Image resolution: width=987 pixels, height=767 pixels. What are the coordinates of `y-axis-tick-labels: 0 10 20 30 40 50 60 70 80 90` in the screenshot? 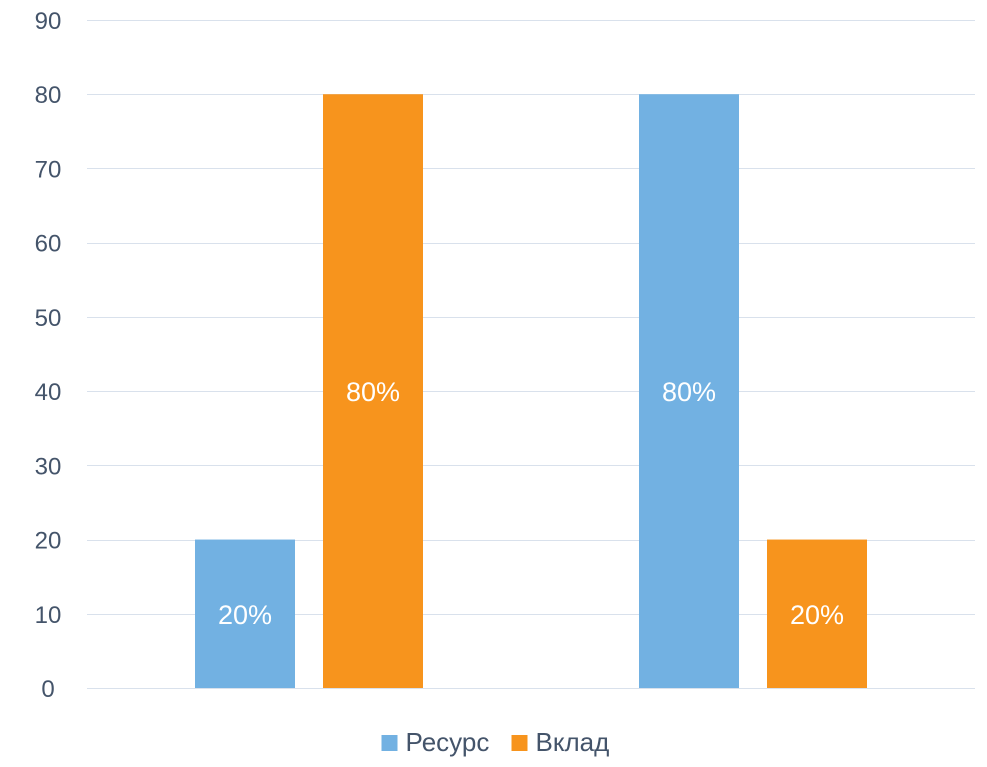 It's located at (48, 355).